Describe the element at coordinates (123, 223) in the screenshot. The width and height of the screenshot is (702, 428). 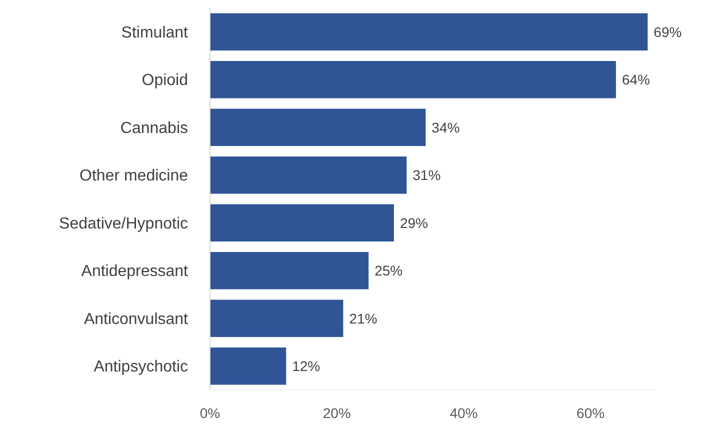
I see `y-tick-label: Sedative/Hypnotic` at that location.